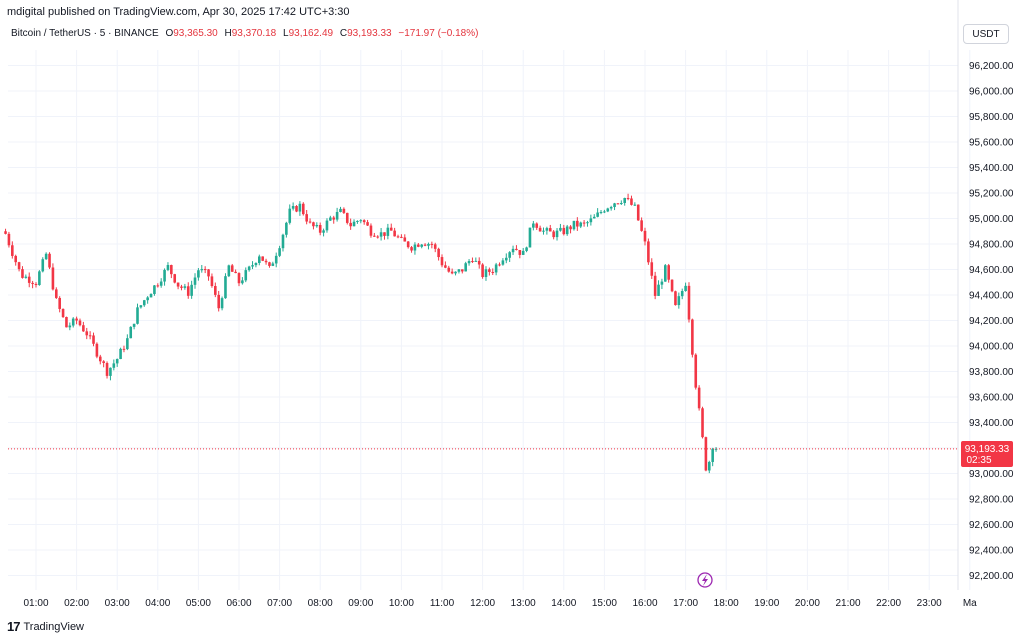  I want to click on x-tick-label: 10:00, so click(401, 603).